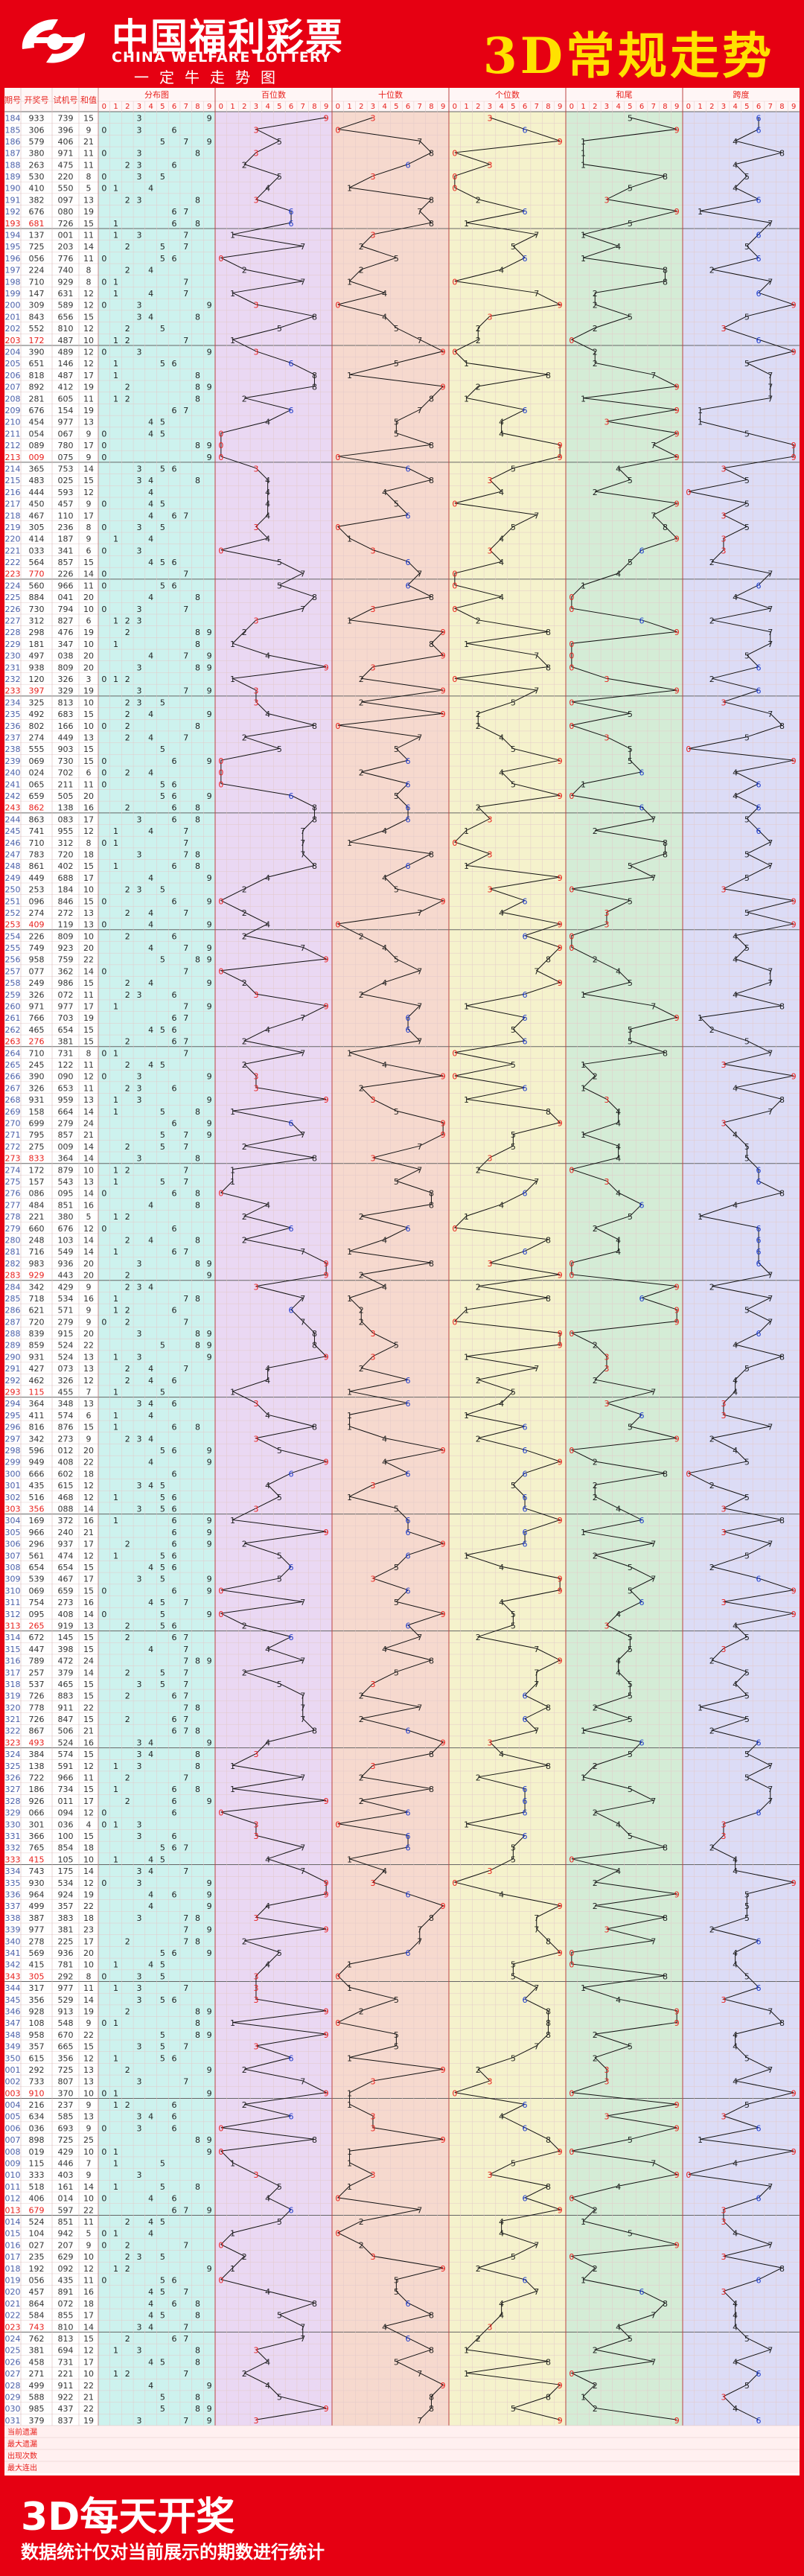 Image resolution: width=804 pixels, height=2576 pixels. What do you see at coordinates (711, 107) in the screenshot?
I see `digit-header: 2` at bounding box center [711, 107].